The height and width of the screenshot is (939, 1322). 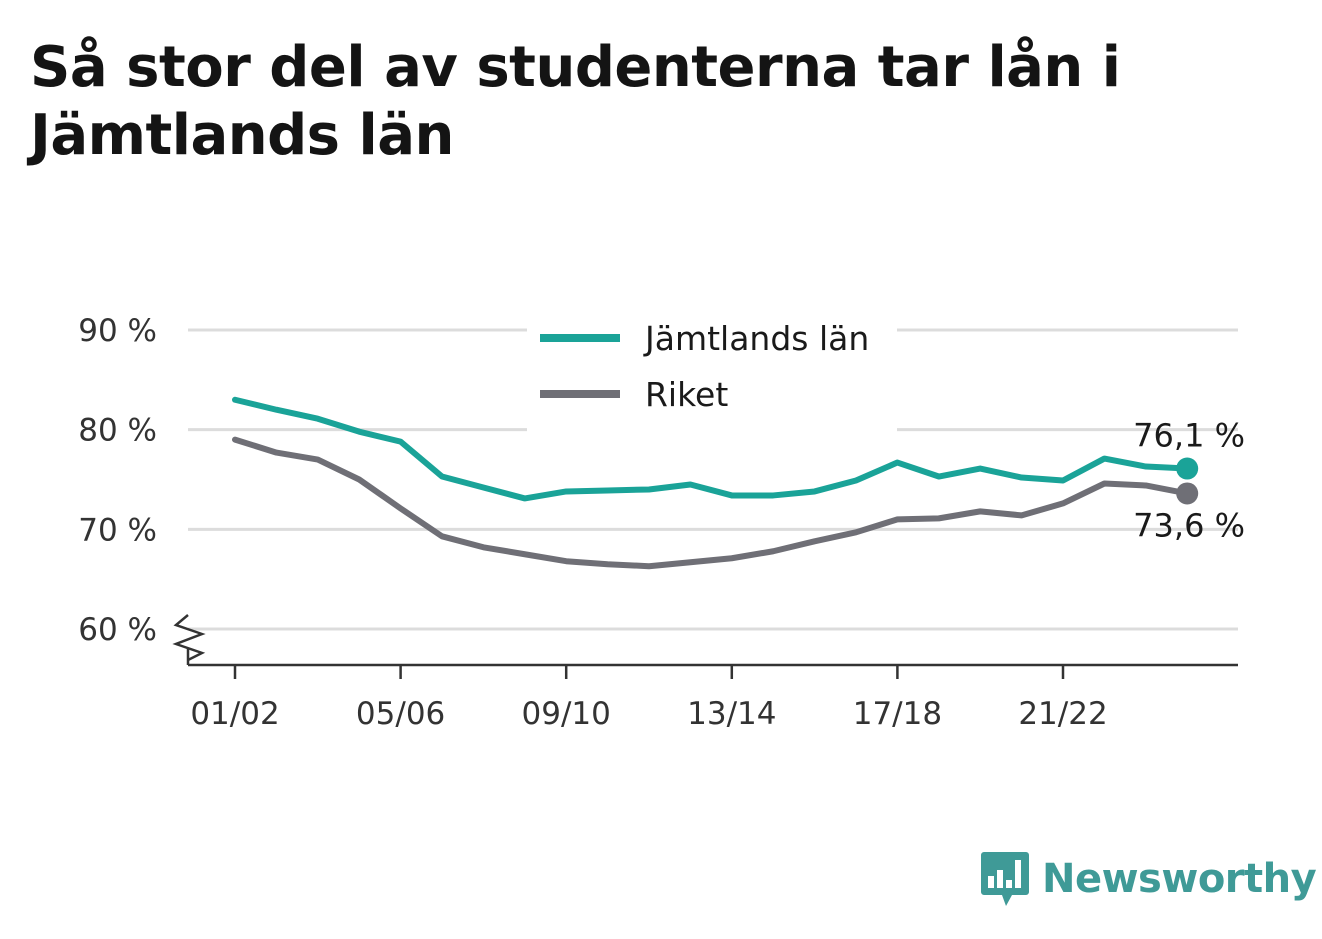 What do you see at coordinates (1179, 879) in the screenshot?
I see `brand-name: Newsworthy` at bounding box center [1179, 879].